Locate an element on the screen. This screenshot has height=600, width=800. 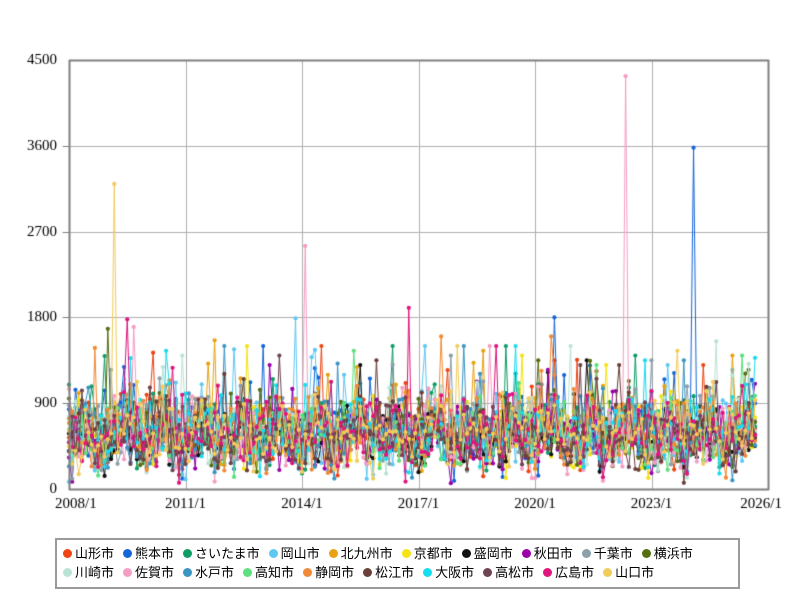
legend-item-label: 山形市 is located at coordinates (95, 553).